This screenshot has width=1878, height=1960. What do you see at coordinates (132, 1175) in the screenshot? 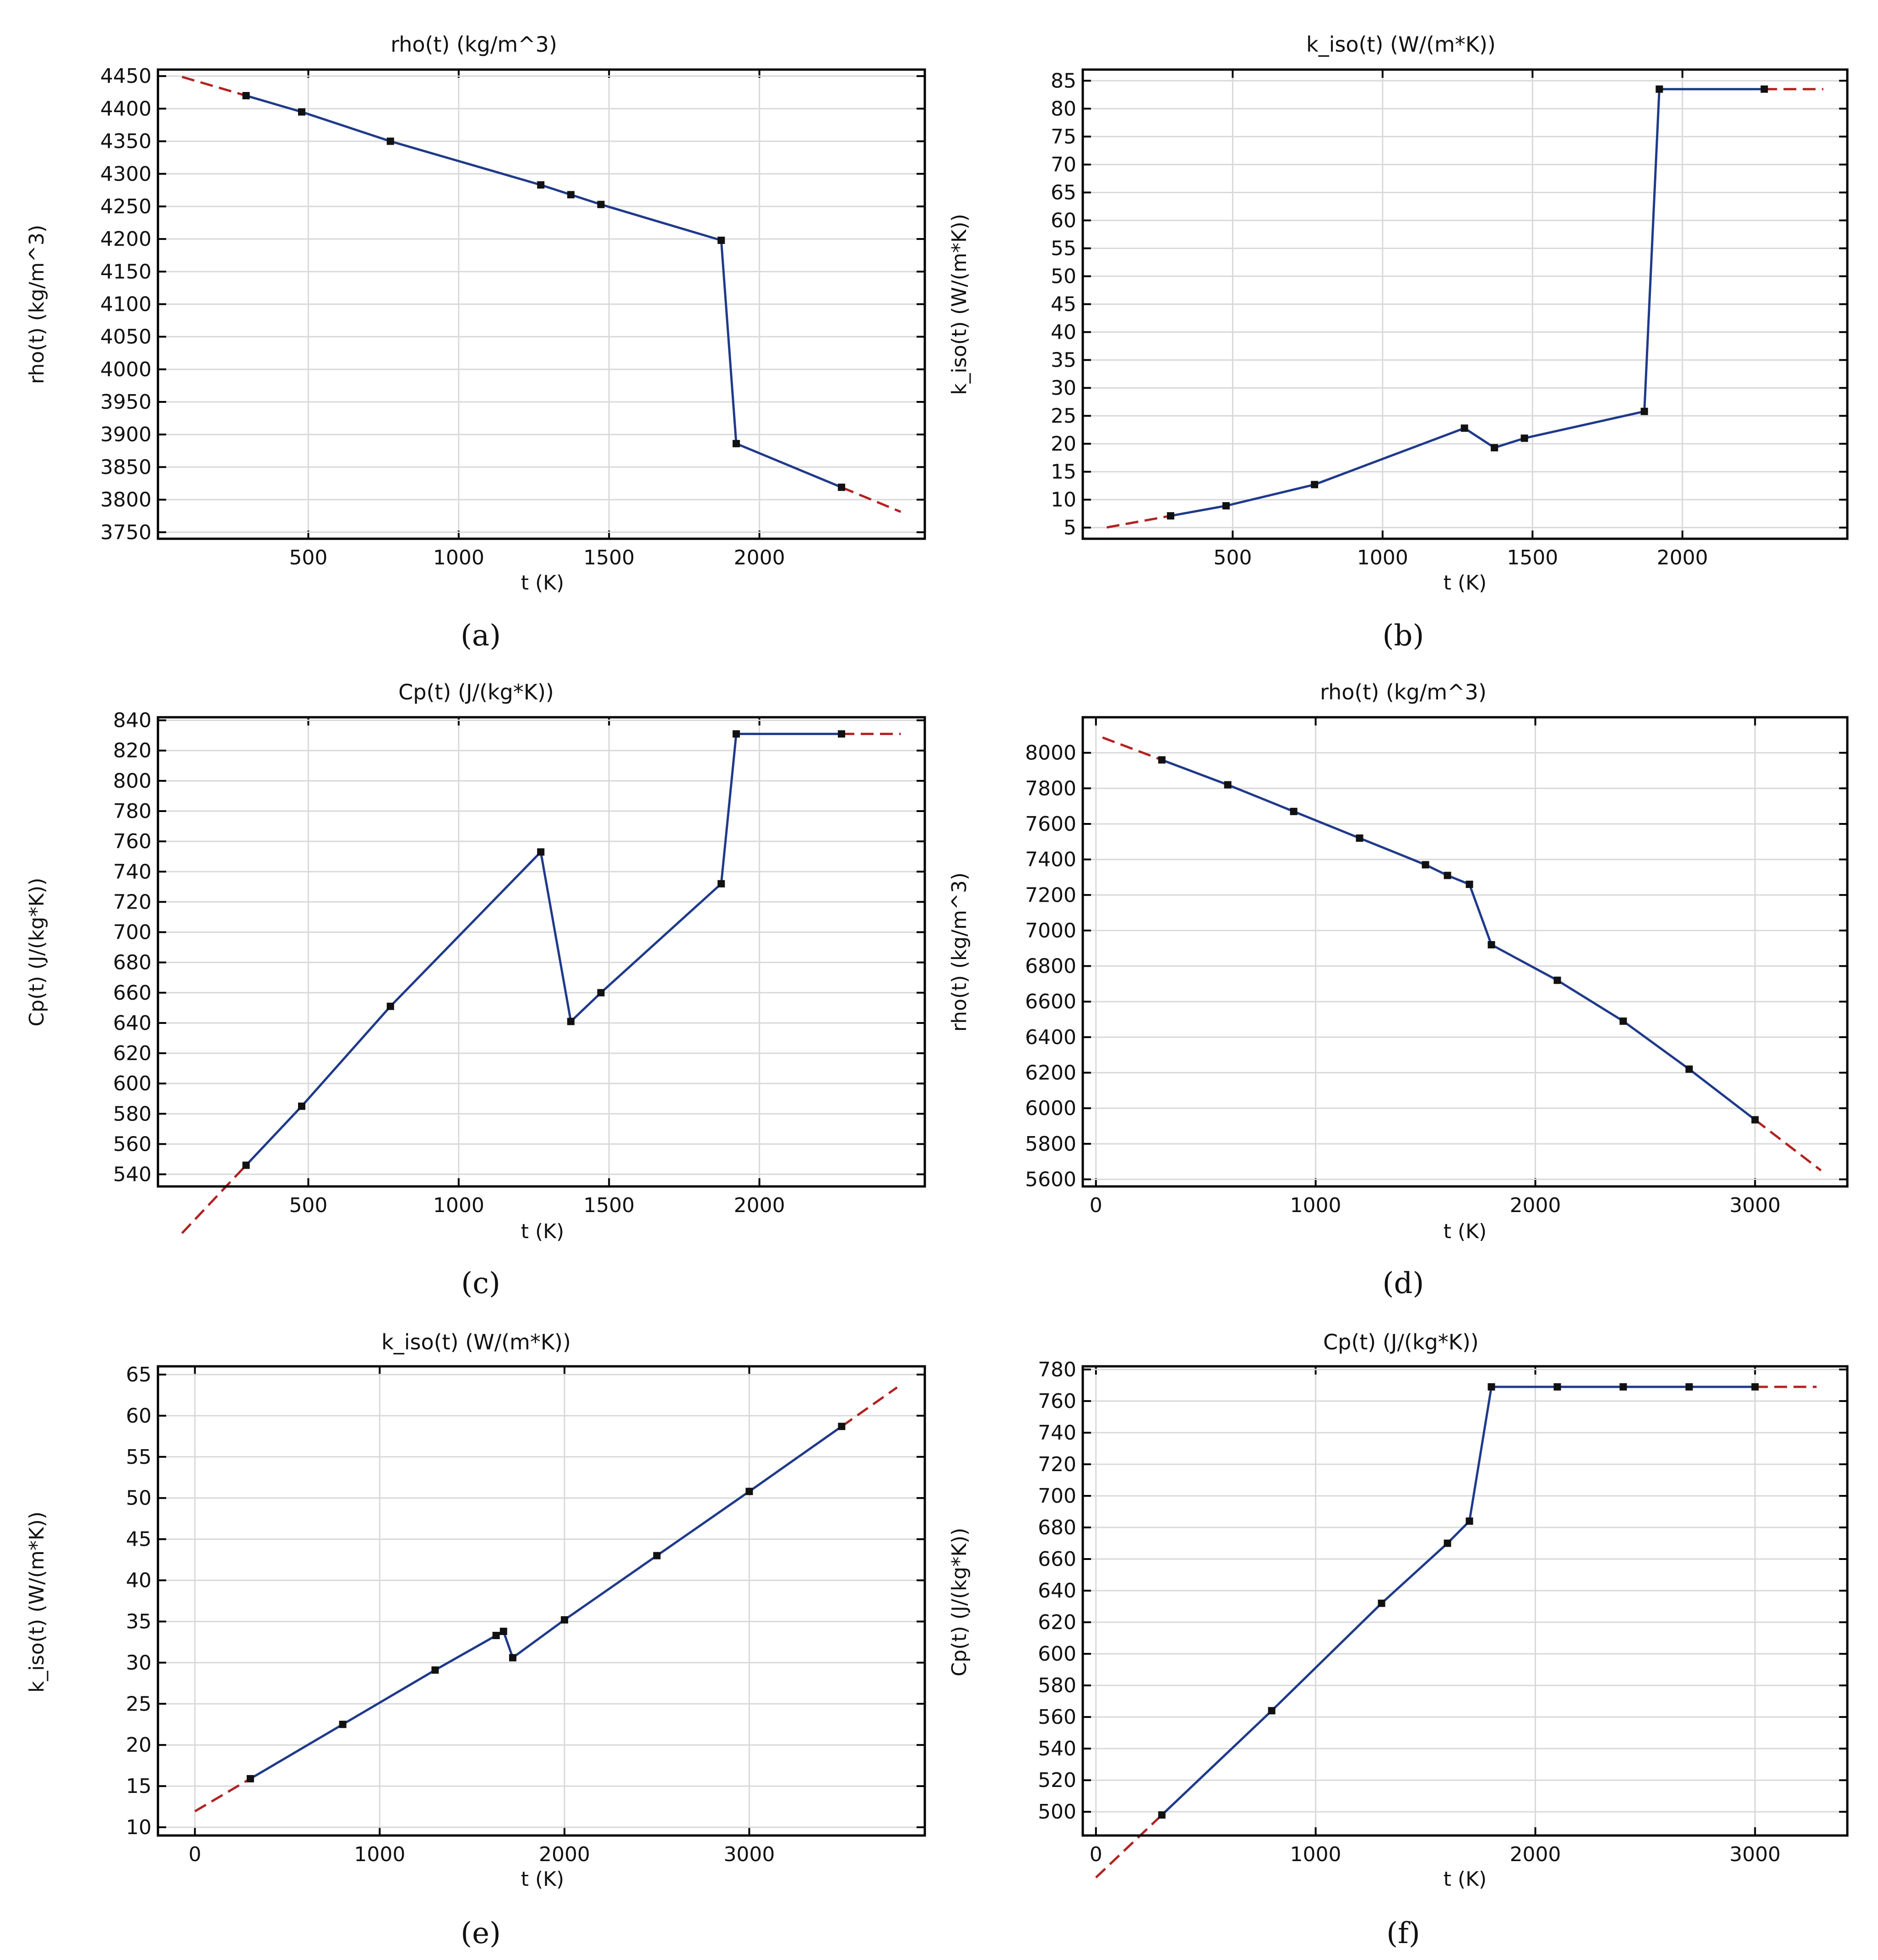
I see `panel-c-y-tick-label: 540` at bounding box center [132, 1175].